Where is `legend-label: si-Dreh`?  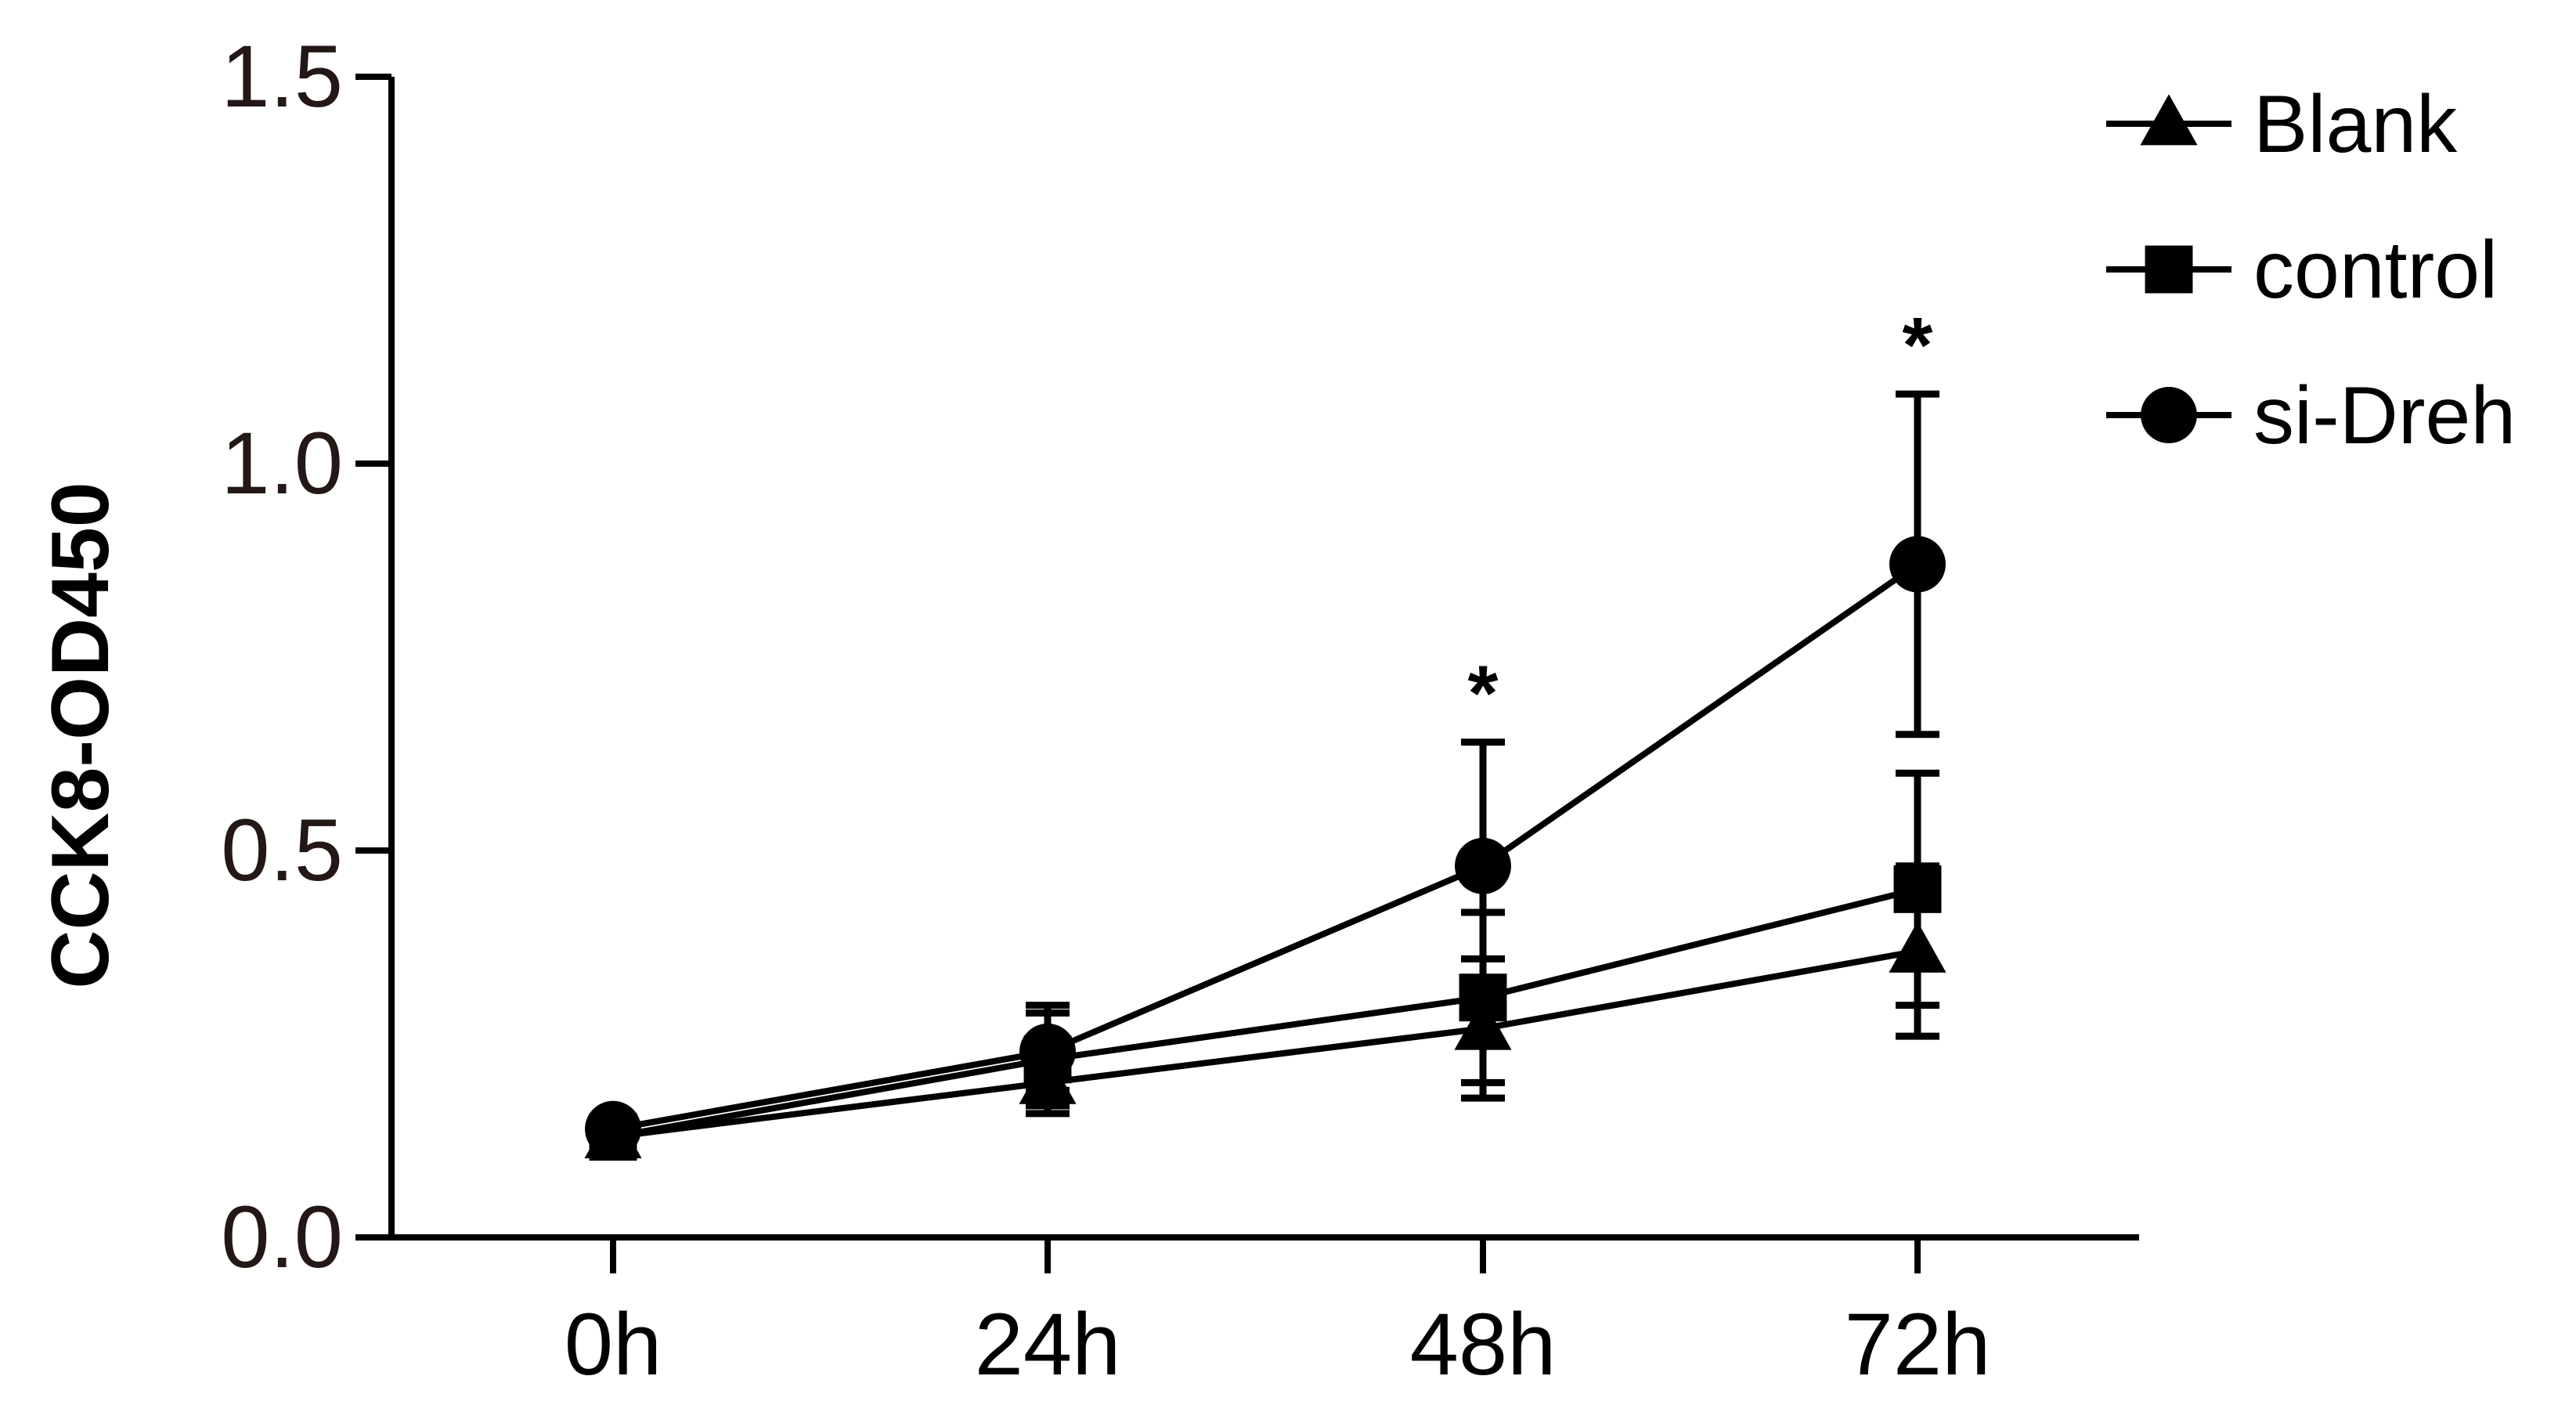
legend-label: si-Dreh is located at coordinates (2384, 415).